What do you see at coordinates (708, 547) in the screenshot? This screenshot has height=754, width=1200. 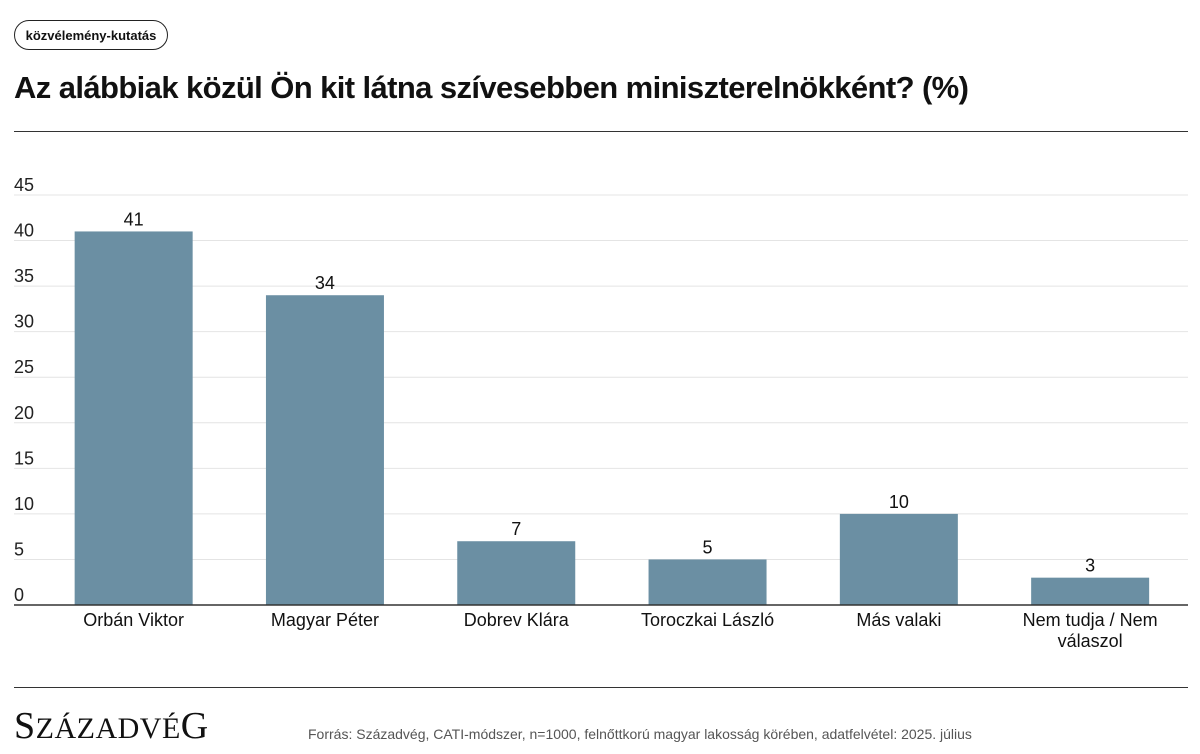 I see `data-label: 5` at bounding box center [708, 547].